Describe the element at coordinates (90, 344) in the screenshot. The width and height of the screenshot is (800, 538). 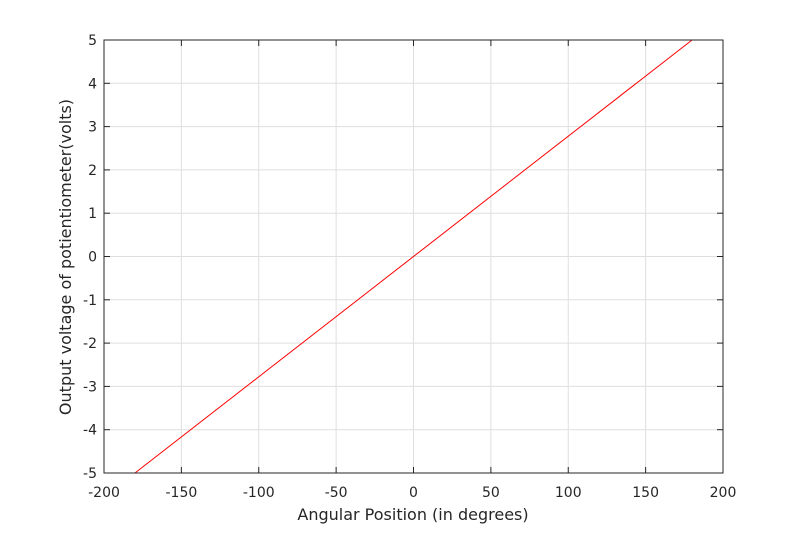
I see `y-tick-label: -2` at that location.